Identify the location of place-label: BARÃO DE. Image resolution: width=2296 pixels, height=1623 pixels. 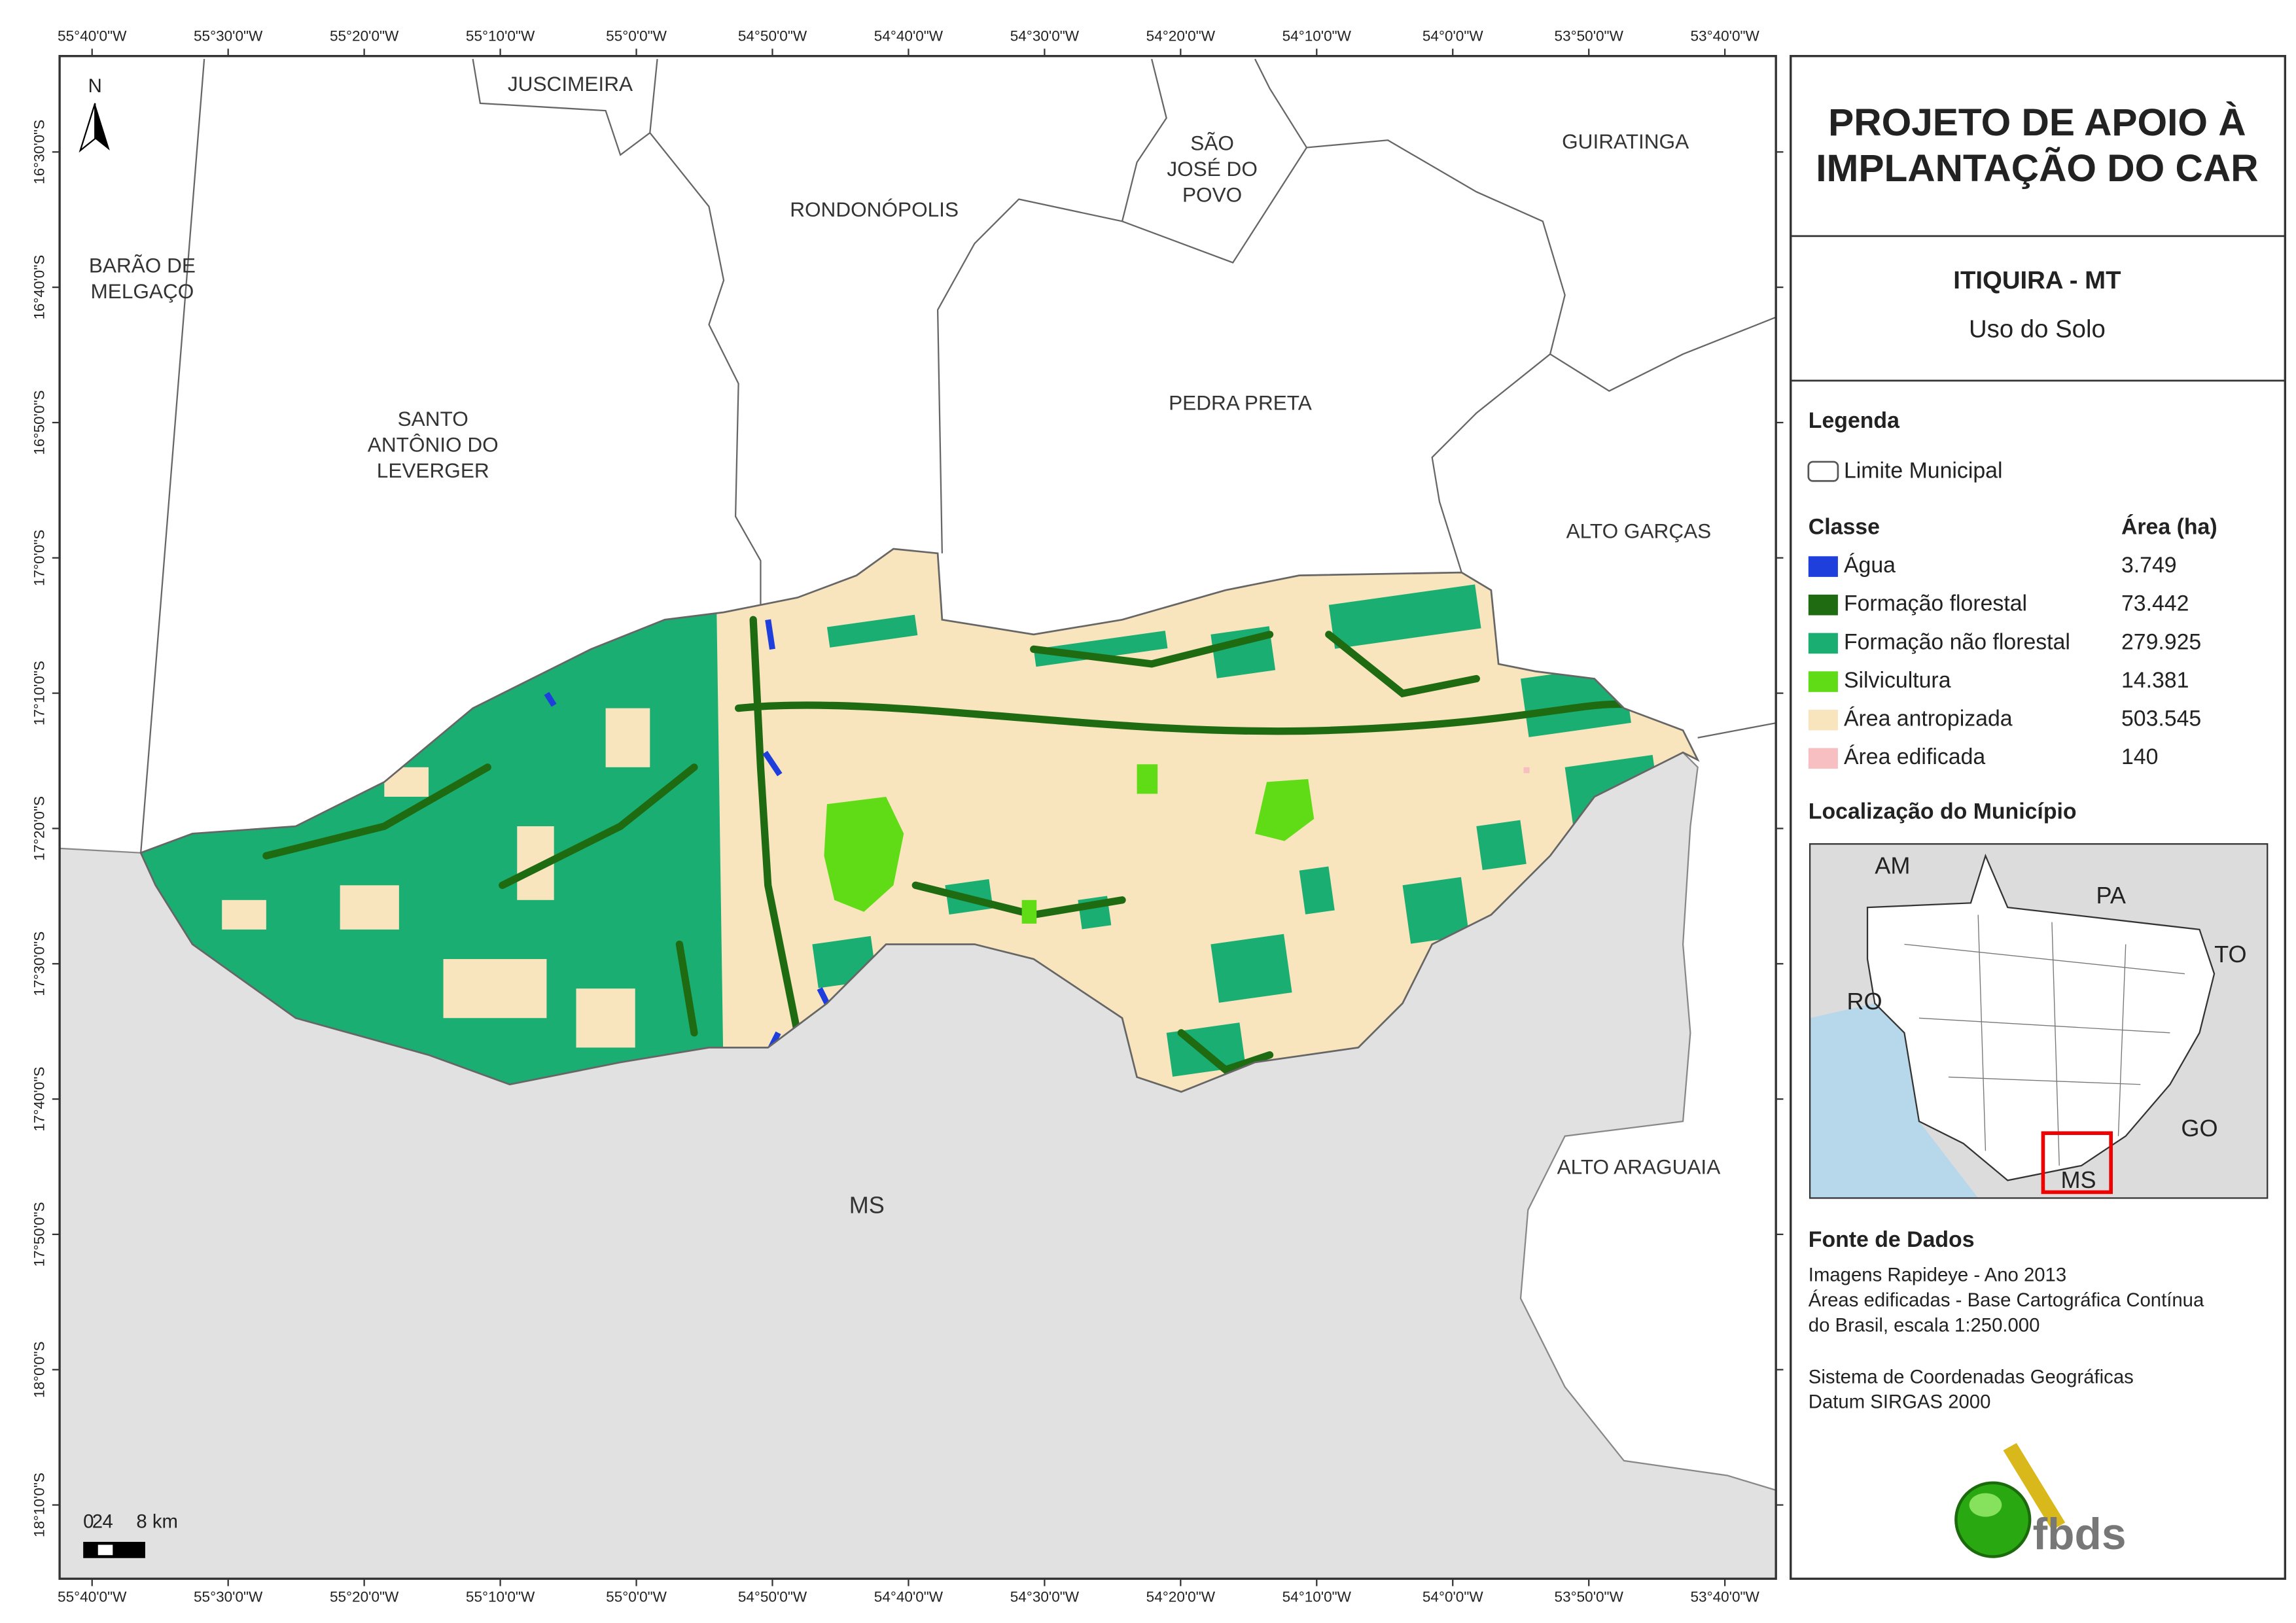
(143, 266).